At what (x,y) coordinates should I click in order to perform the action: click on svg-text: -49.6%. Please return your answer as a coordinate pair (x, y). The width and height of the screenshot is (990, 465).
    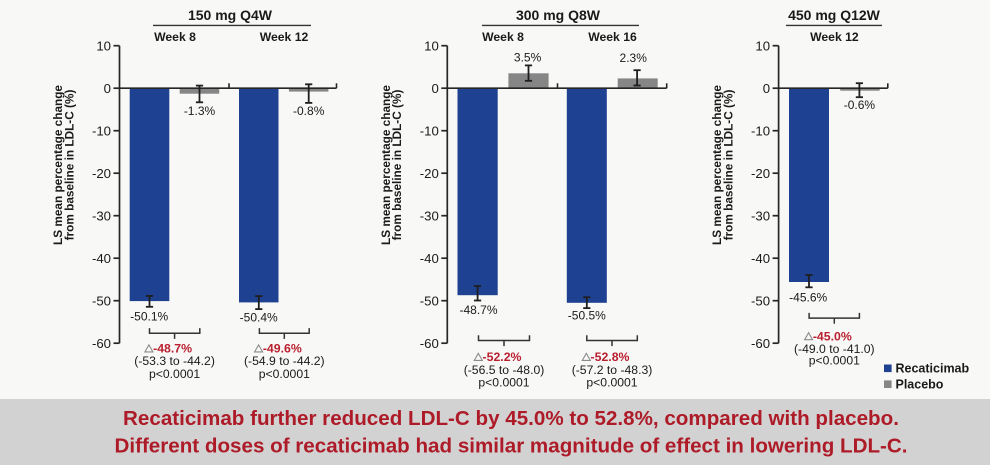
    Looking at the image, I should click on (282, 349).